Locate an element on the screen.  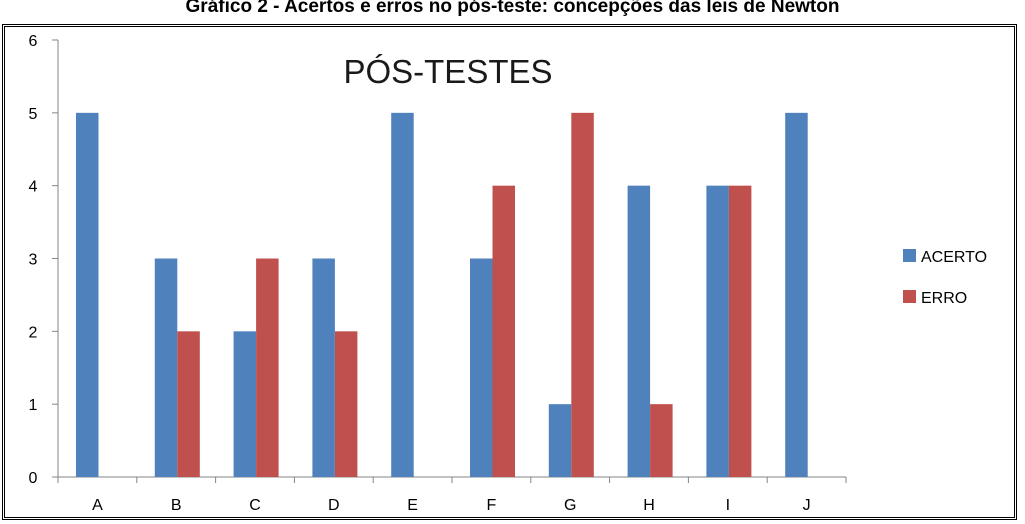
bar-acerto-j is located at coordinates (796, 294).